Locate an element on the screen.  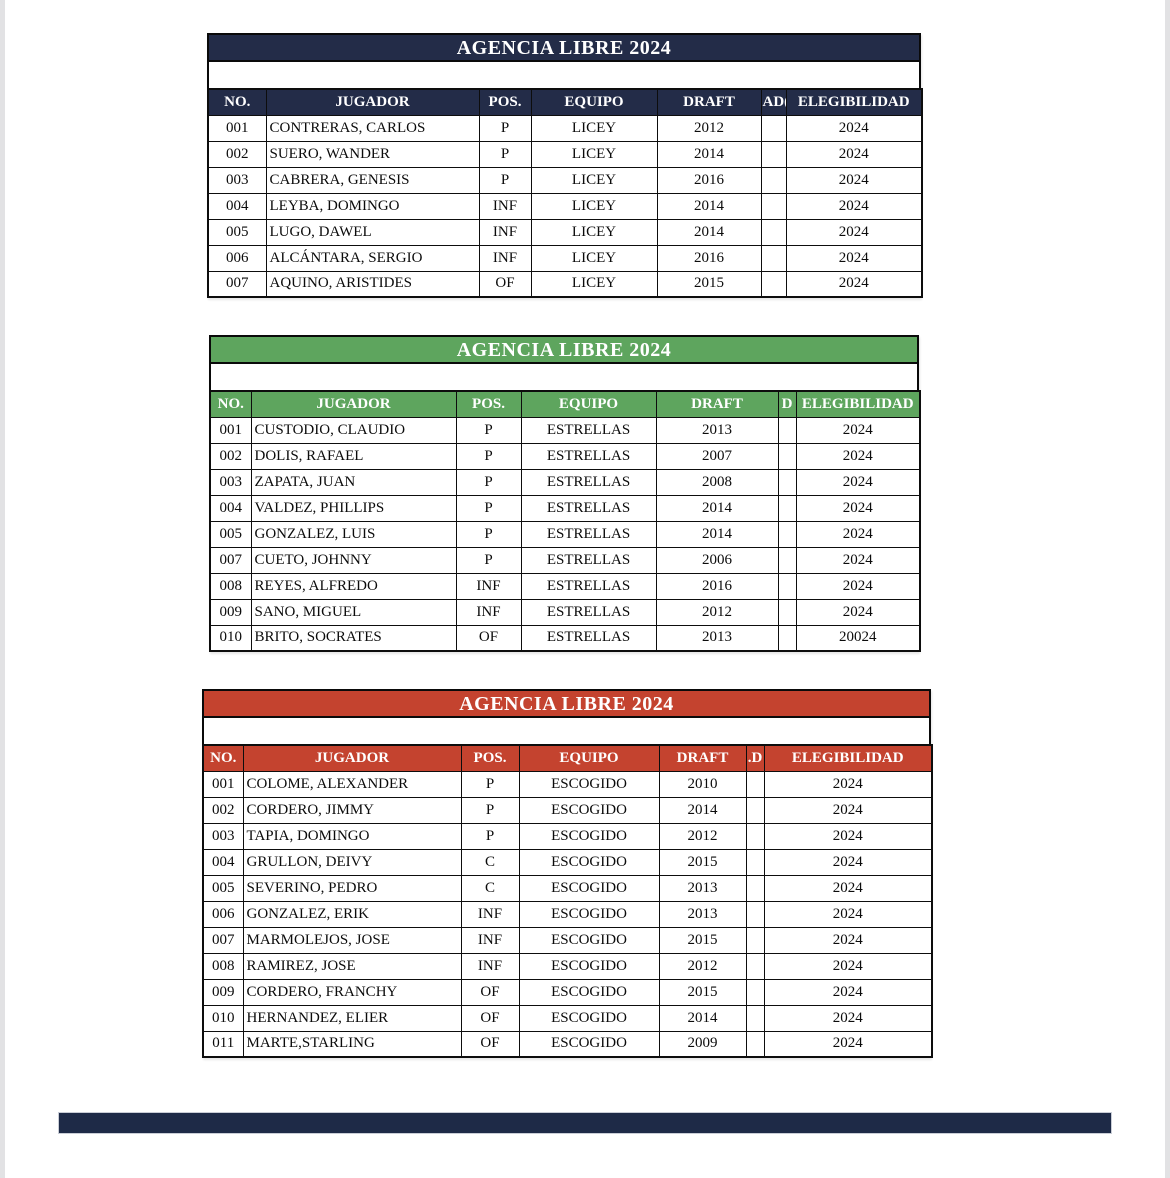
table-row: 011 MARTE,STARLING OF ESCOGIDO 2009 2024 is located at coordinates (567, 1044).